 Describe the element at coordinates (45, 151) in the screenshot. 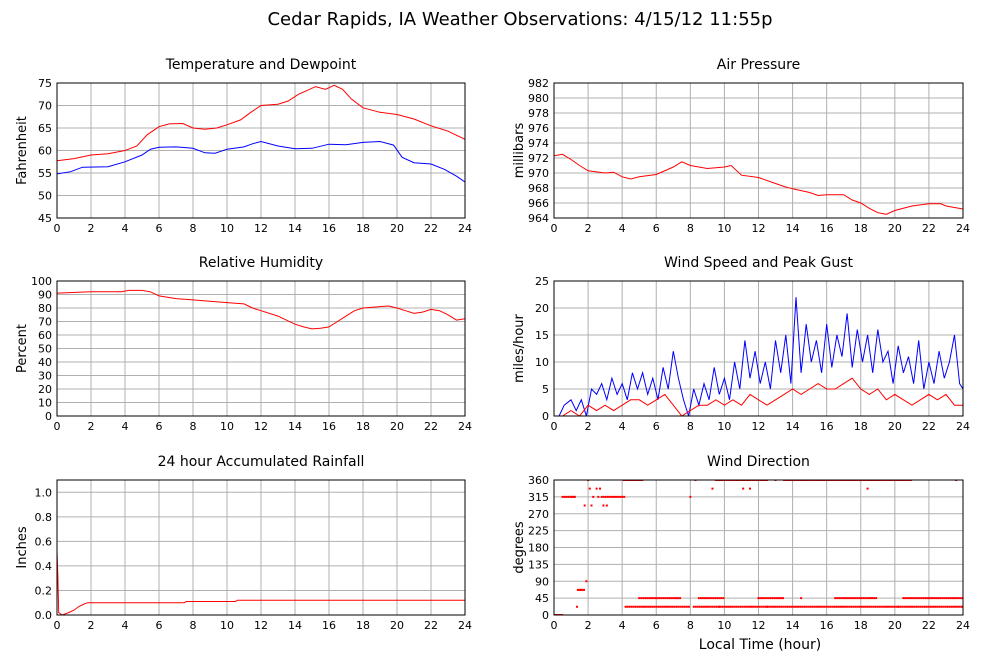

I see `temp-y-tick-label: 60` at that location.